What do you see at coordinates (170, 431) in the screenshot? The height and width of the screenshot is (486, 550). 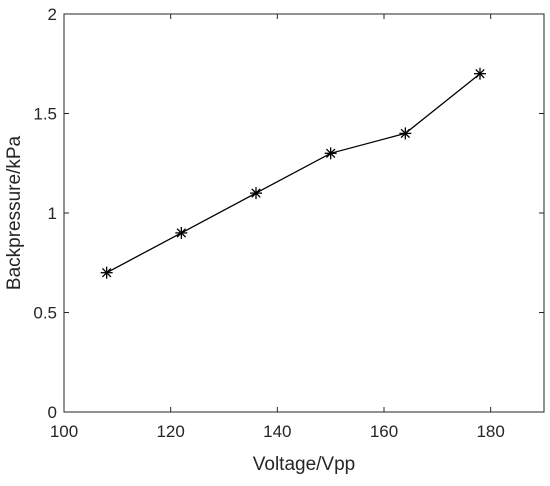 I see `x-tick-label: 120` at bounding box center [170, 431].